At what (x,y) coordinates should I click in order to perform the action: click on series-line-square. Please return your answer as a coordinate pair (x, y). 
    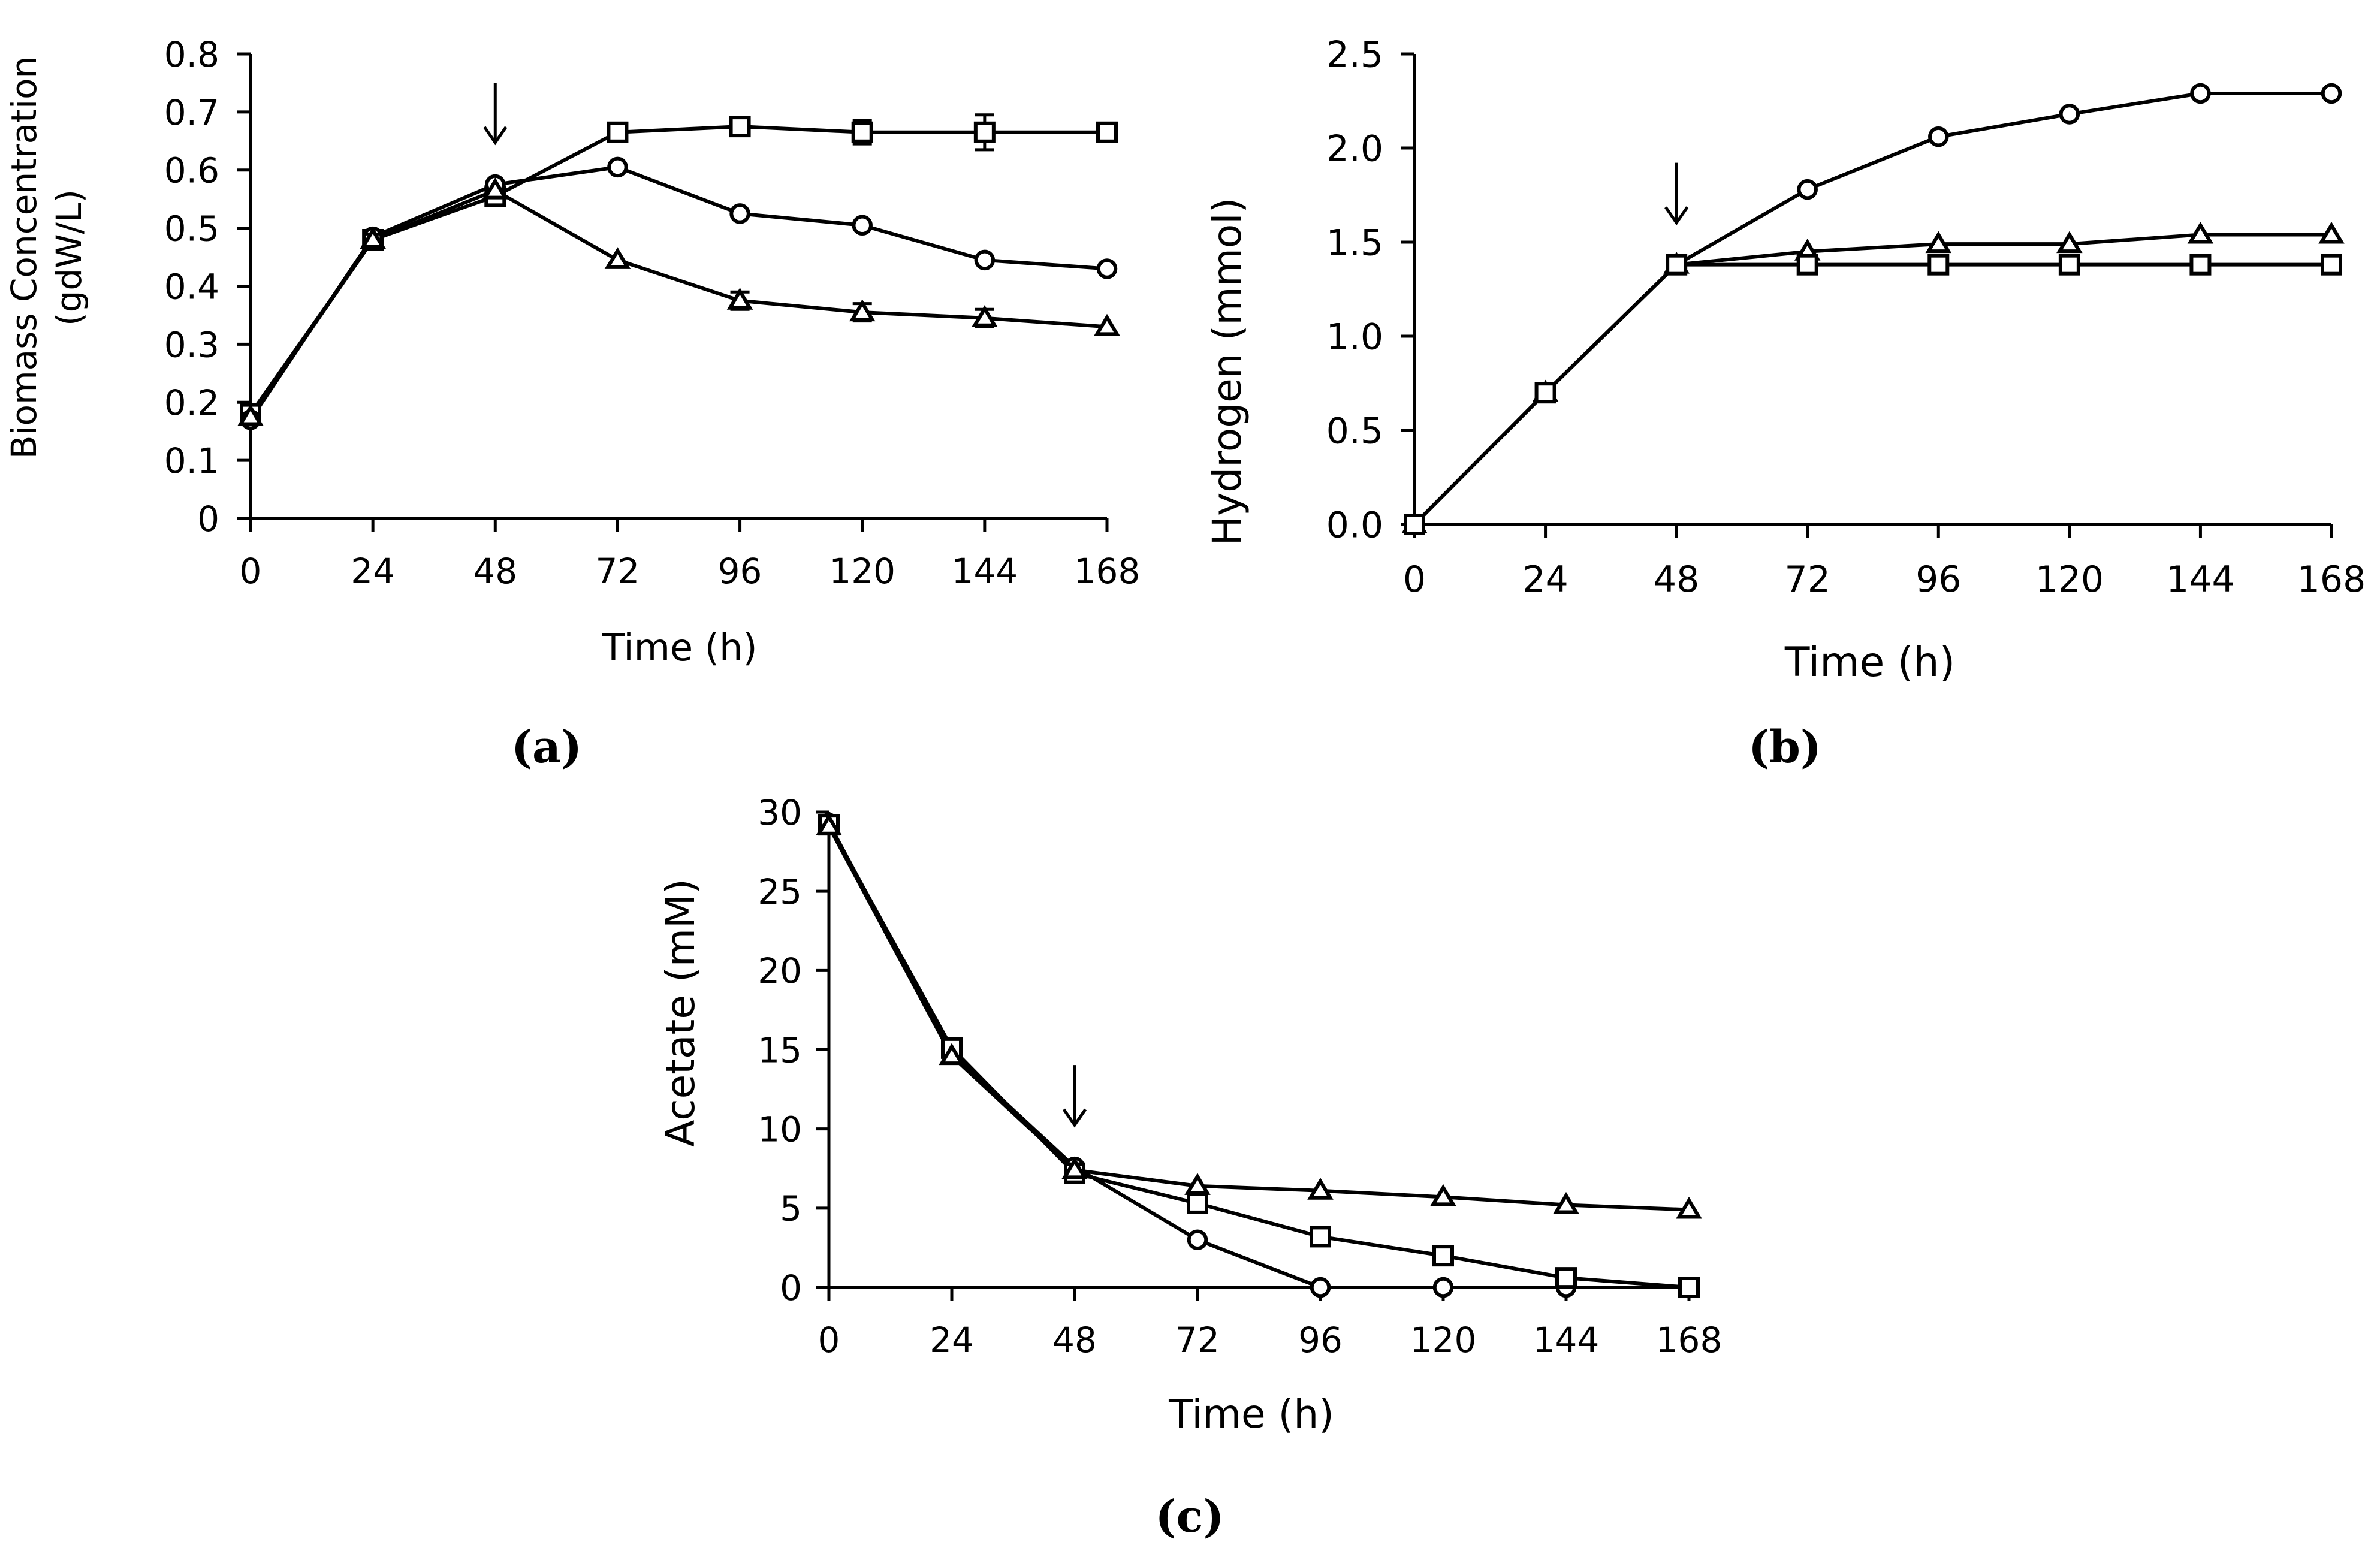
    Looking at the image, I should click on (1872, 394).